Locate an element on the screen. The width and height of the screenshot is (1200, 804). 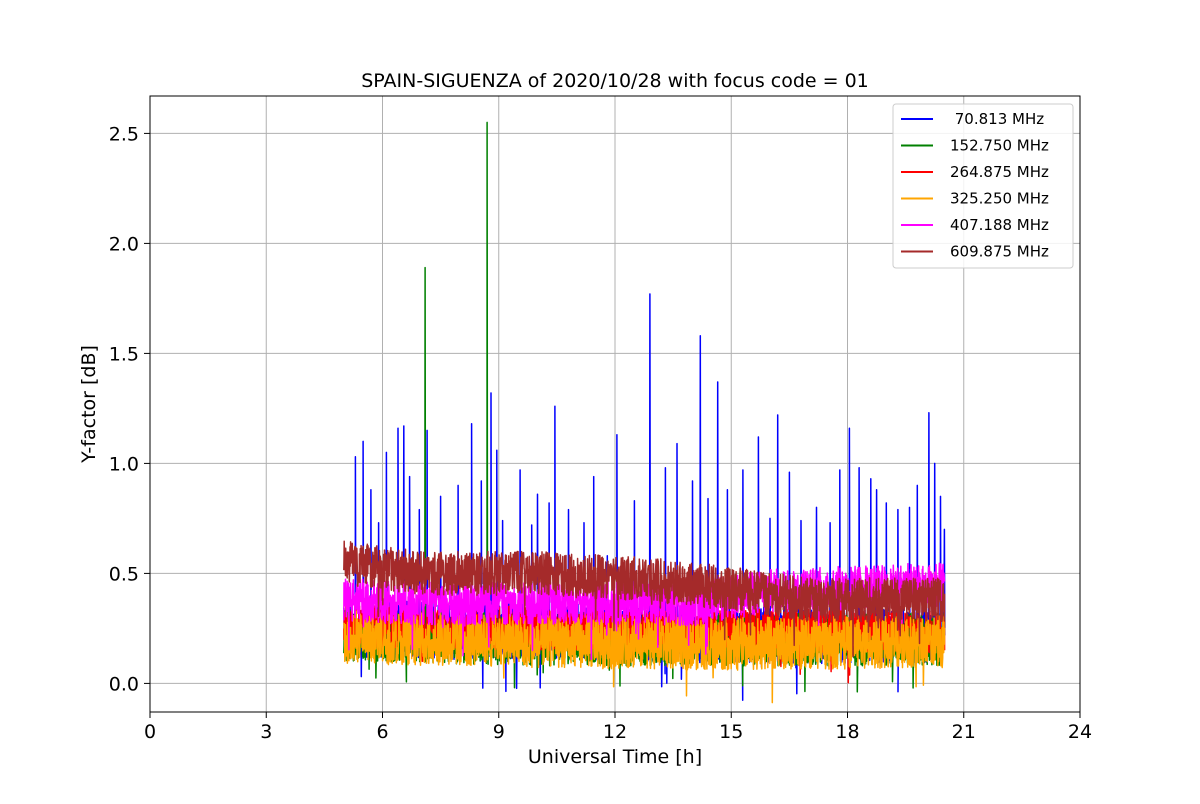
legend-label: 152.750 MHz is located at coordinates (999, 146).